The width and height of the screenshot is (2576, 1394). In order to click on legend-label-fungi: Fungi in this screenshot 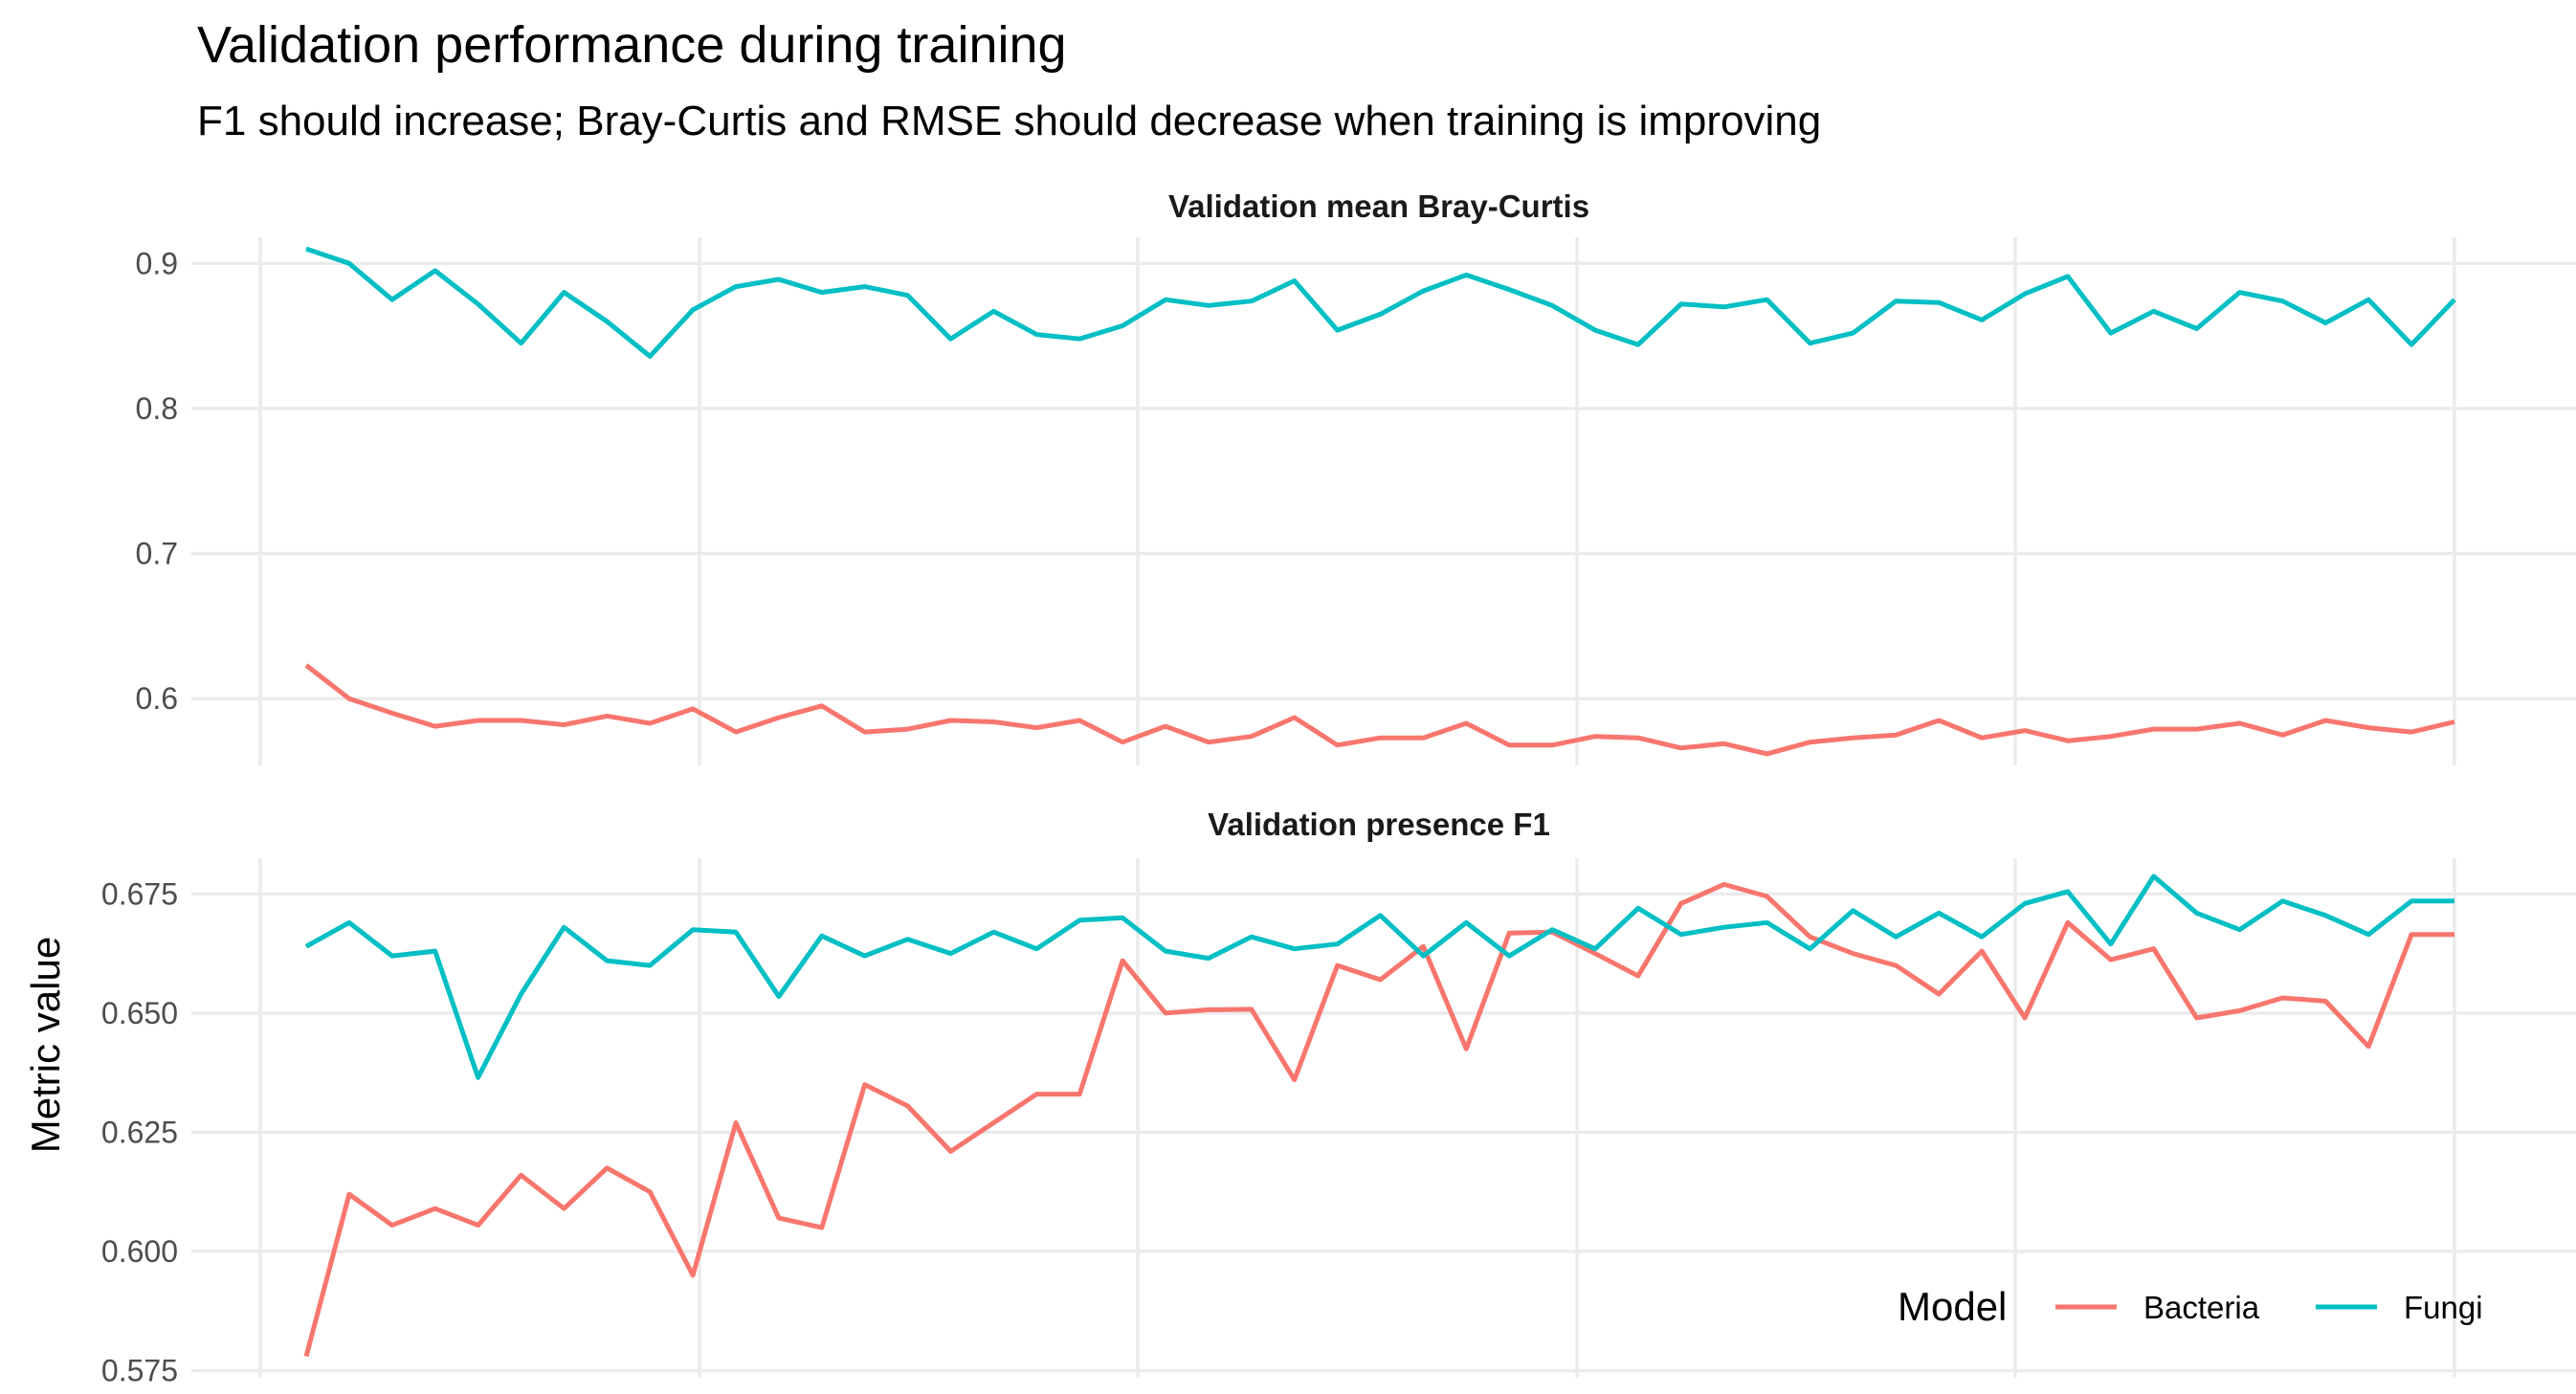, I will do `click(2443, 1307)`.